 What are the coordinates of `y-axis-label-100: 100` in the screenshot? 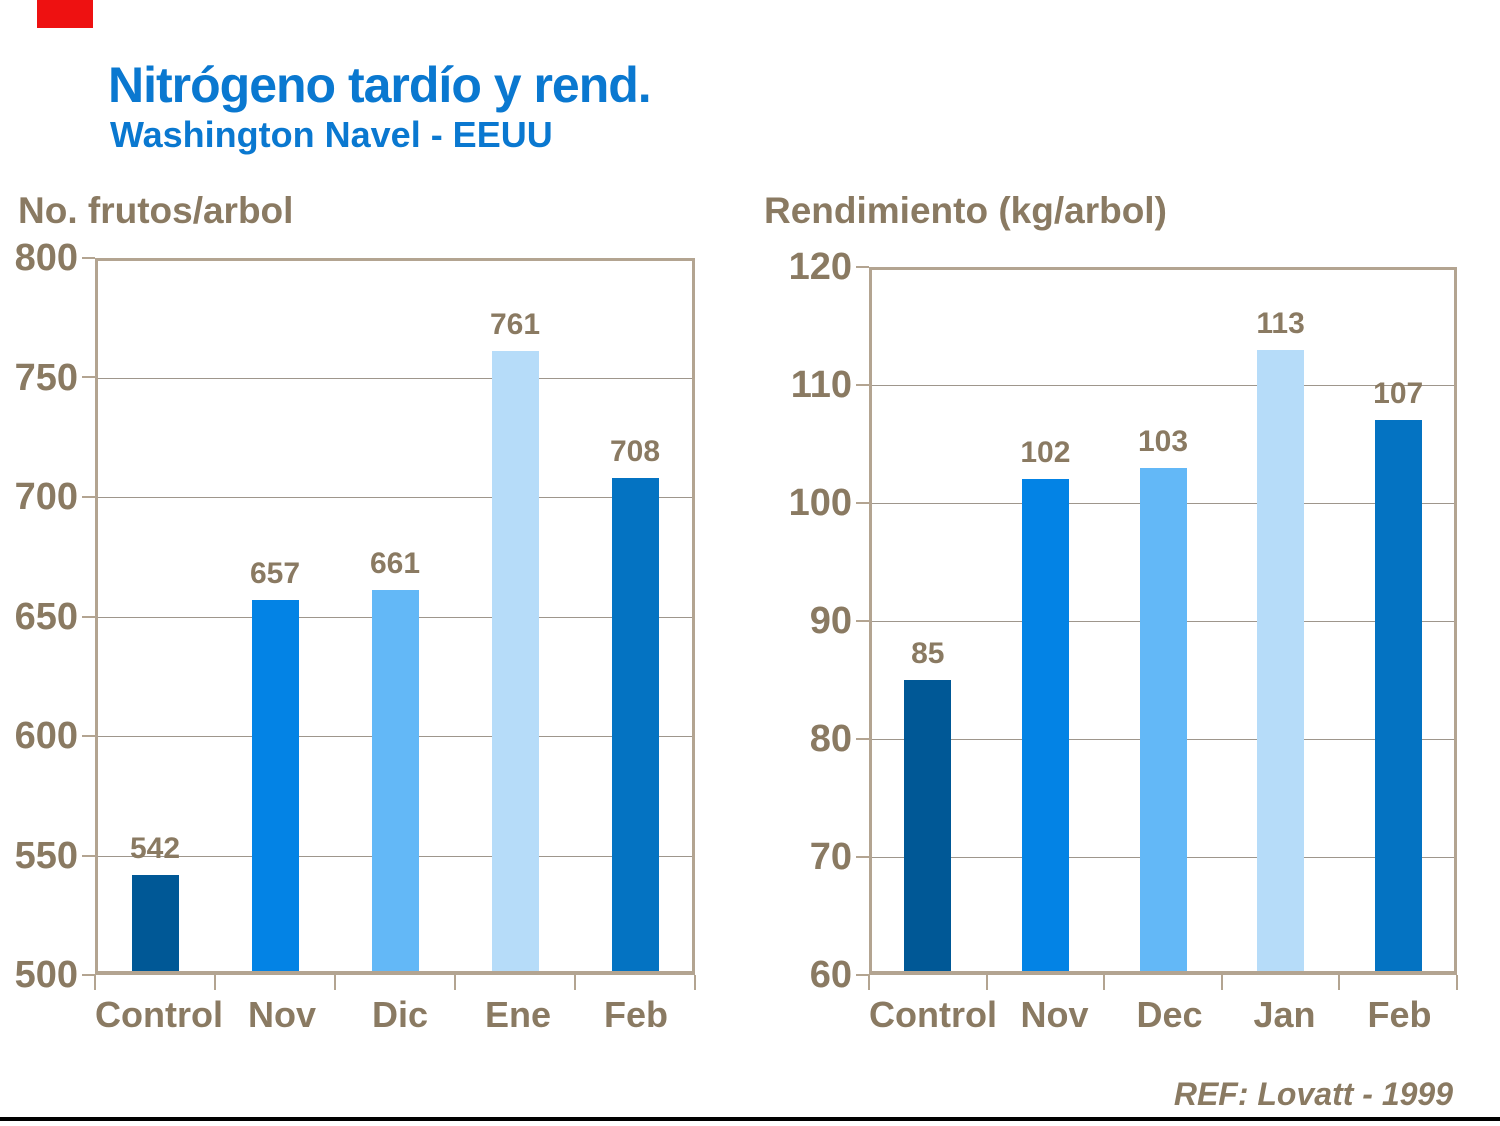 It's located at (820, 503).